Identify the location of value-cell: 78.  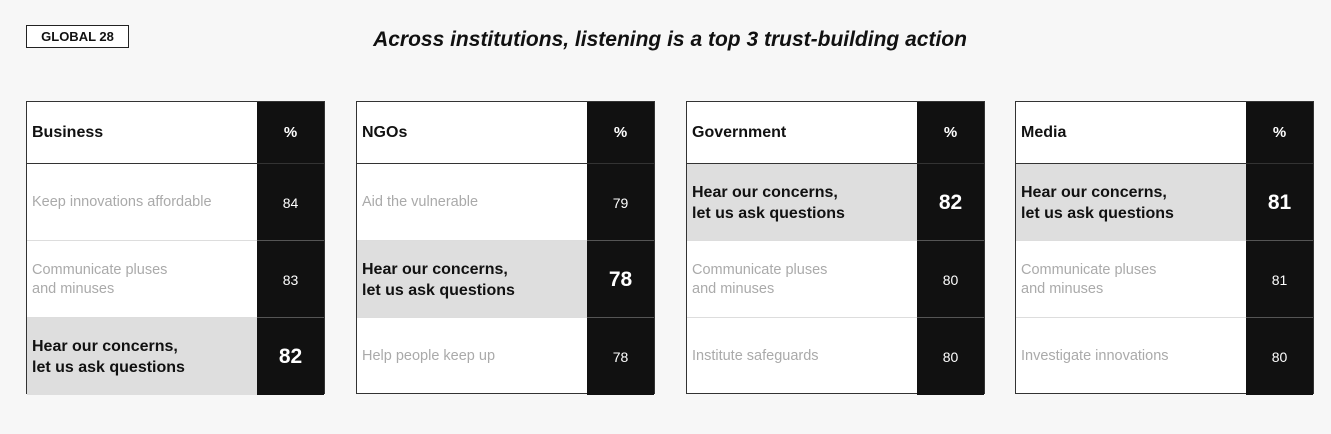
(620, 356).